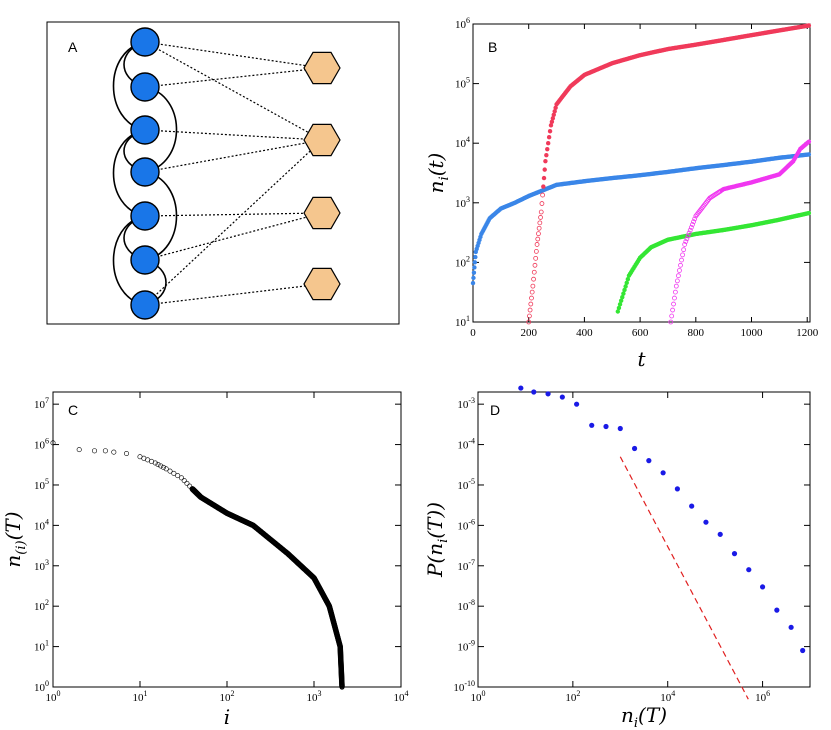 Image resolution: width=831 pixels, height=730 pixels. Describe the element at coordinates (752, 333) in the screenshot. I see `x-tick-label: 1000` at that location.